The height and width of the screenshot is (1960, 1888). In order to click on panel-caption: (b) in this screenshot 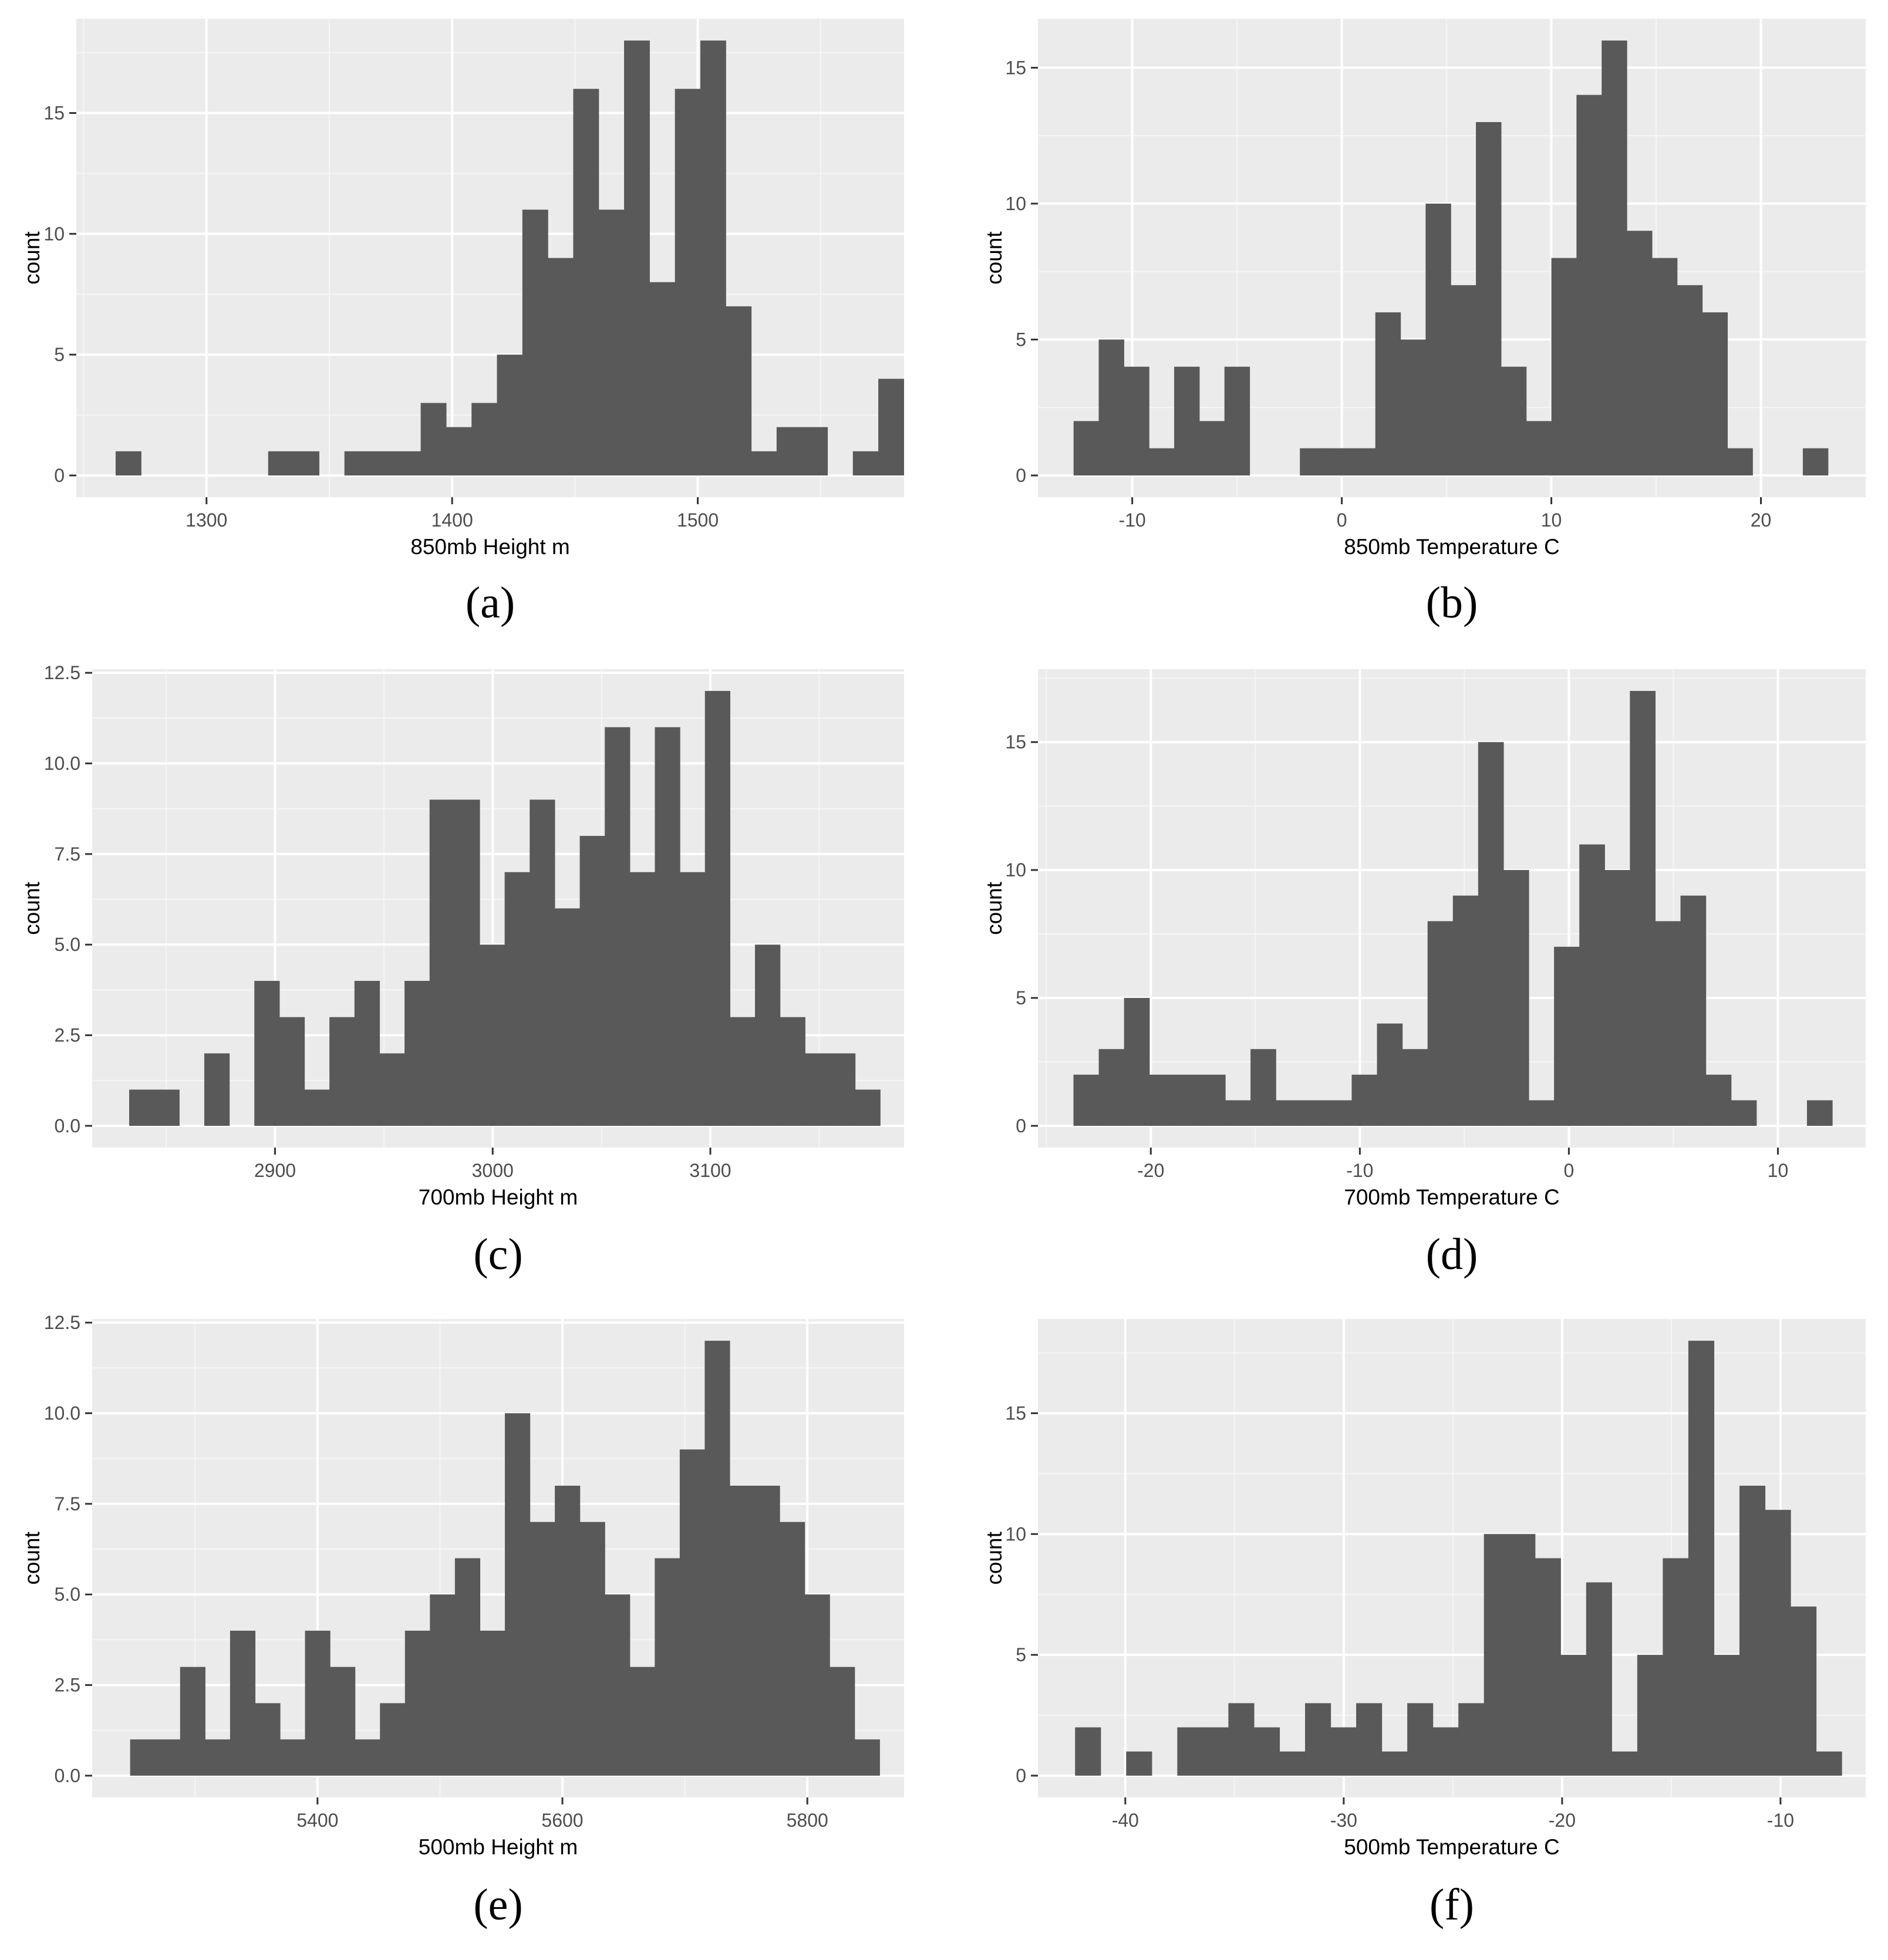, I will do `click(1452, 603)`.